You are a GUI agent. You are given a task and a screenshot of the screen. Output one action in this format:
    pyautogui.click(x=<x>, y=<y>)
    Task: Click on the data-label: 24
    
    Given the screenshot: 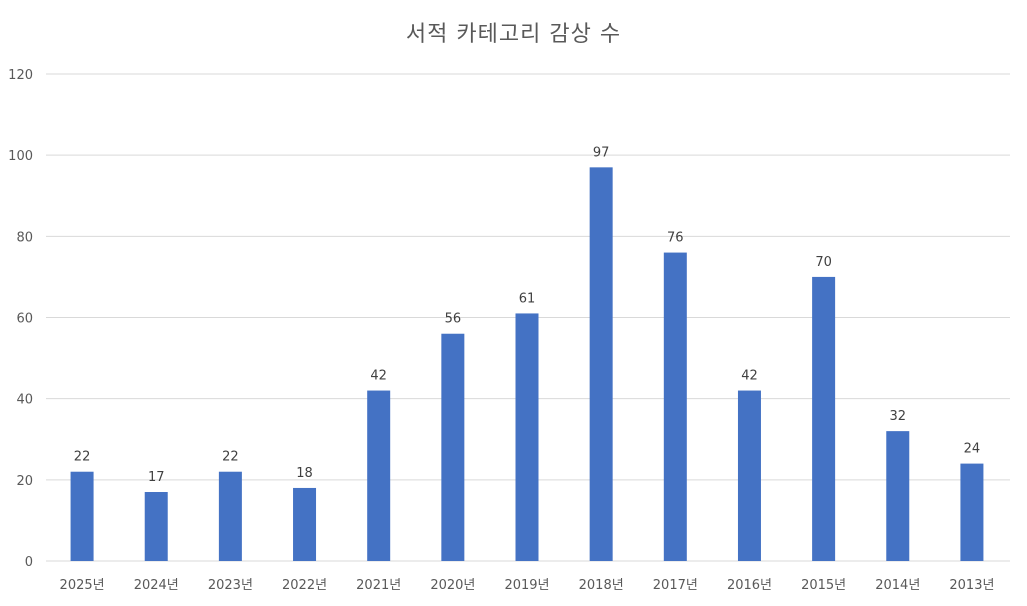 What is the action you would take?
    pyautogui.click(x=972, y=449)
    